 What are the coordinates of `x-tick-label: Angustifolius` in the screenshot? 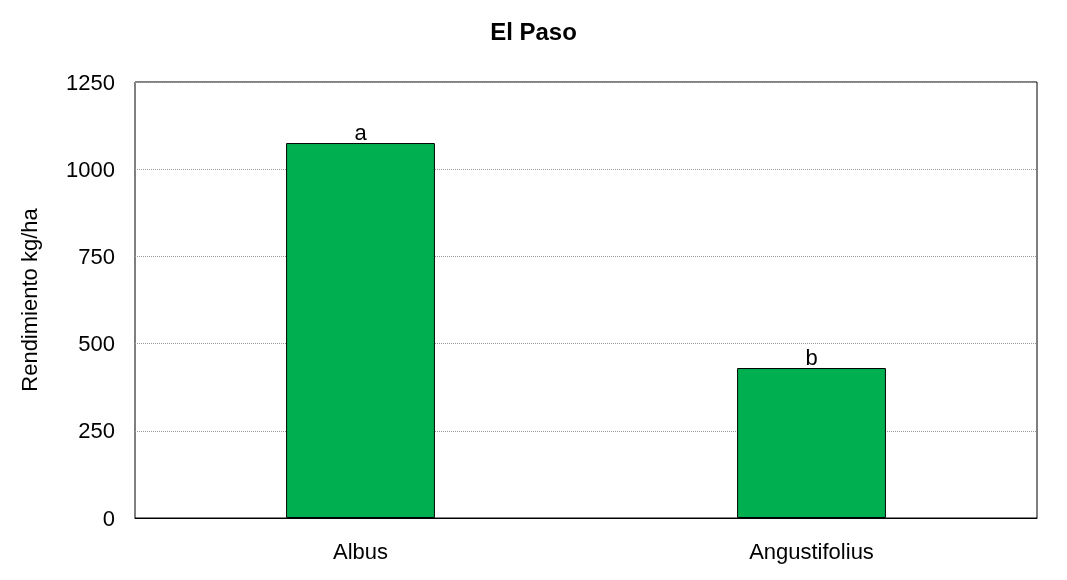 It's located at (811, 551).